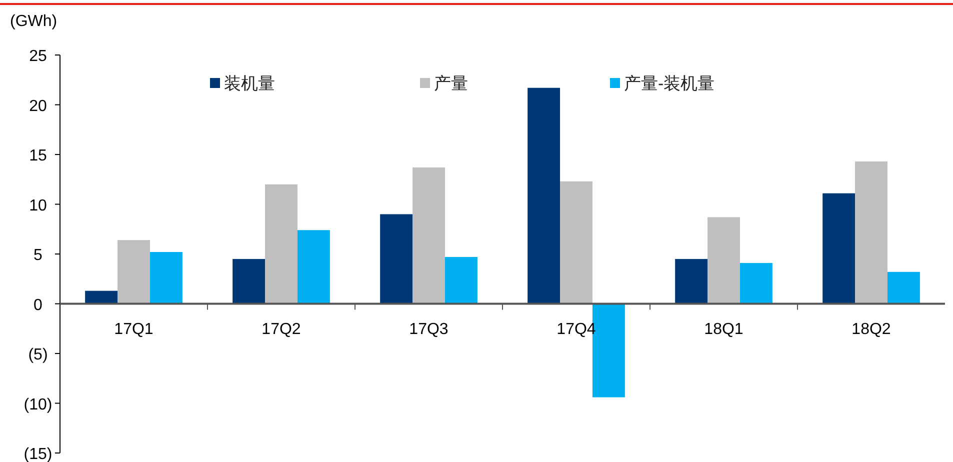 The width and height of the screenshot is (953, 462). I want to click on x-tick-label: 17Q1, so click(134, 329).